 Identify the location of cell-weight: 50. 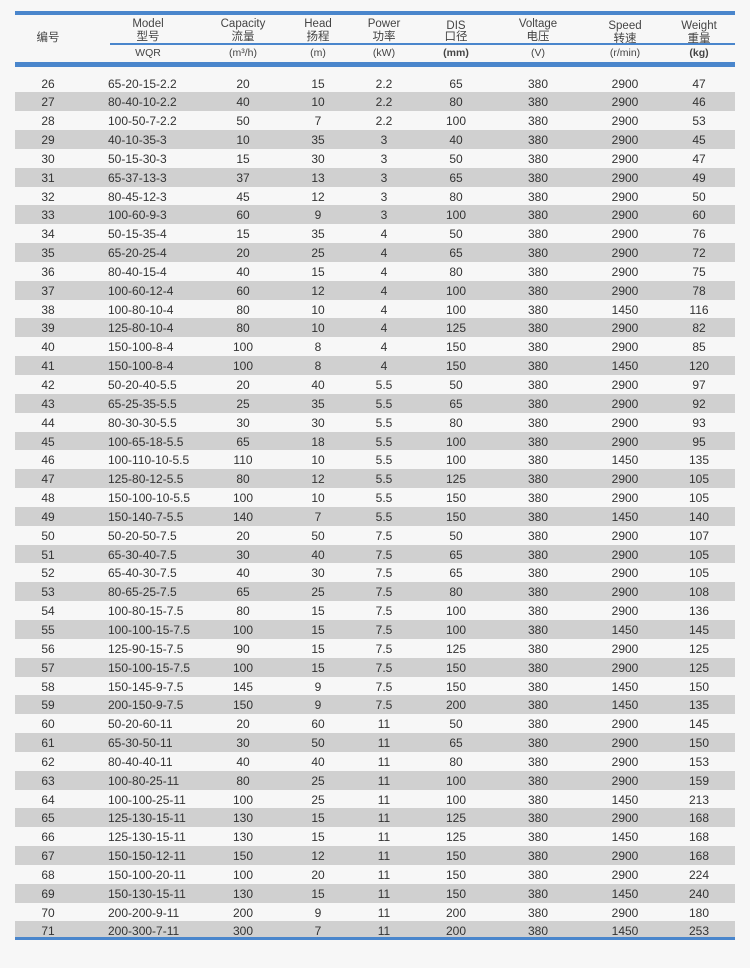
(699, 196).